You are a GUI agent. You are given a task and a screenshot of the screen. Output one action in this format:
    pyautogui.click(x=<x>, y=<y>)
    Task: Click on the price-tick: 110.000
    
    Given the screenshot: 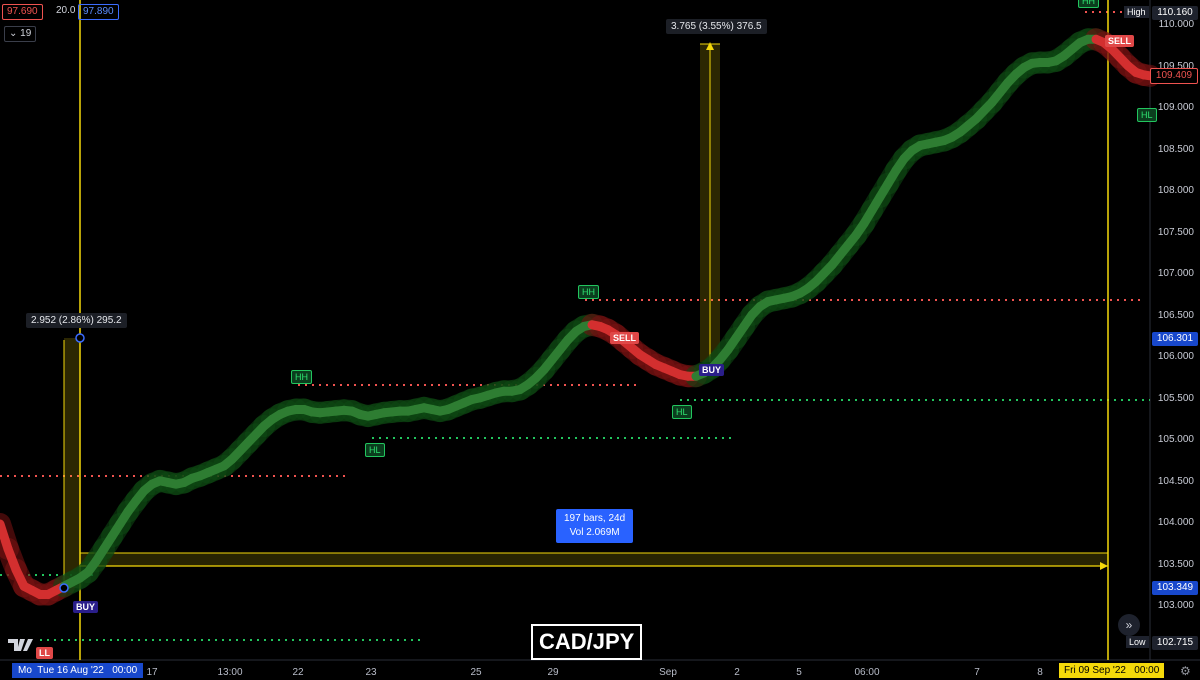 What is the action you would take?
    pyautogui.click(x=1176, y=24)
    